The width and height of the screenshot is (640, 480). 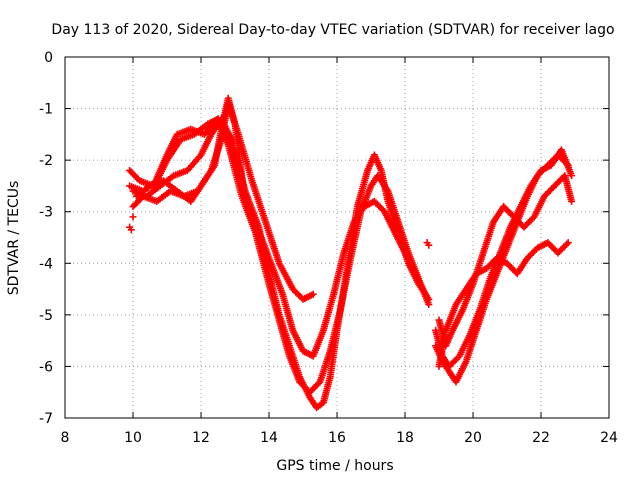 I want to click on y-tick-label: -6, so click(x=46, y=367).